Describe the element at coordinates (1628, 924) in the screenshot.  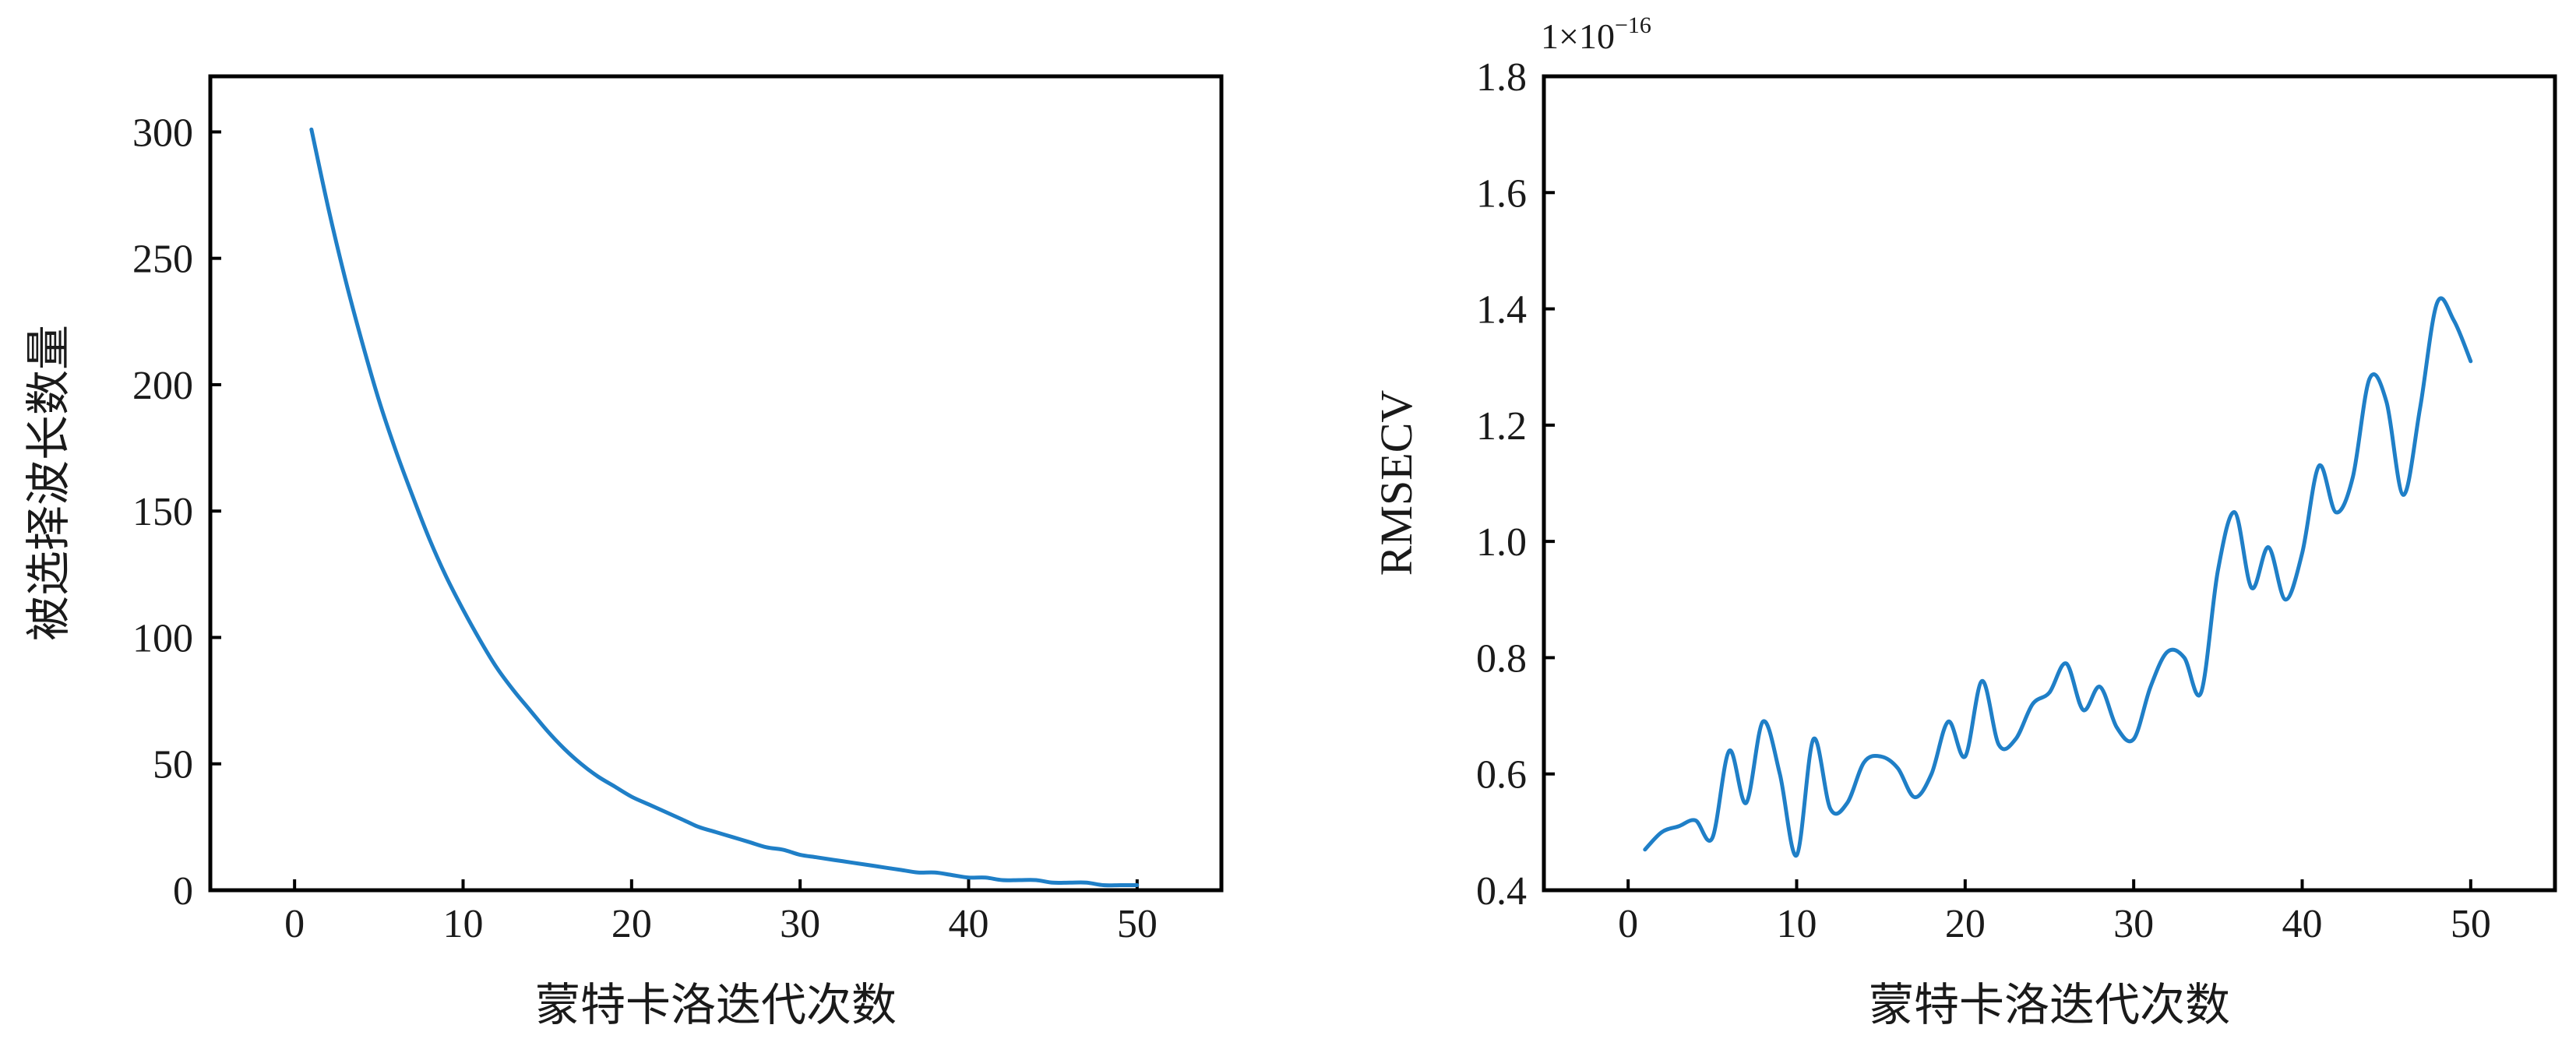
I see `chart-right-xtick-label: 0` at that location.